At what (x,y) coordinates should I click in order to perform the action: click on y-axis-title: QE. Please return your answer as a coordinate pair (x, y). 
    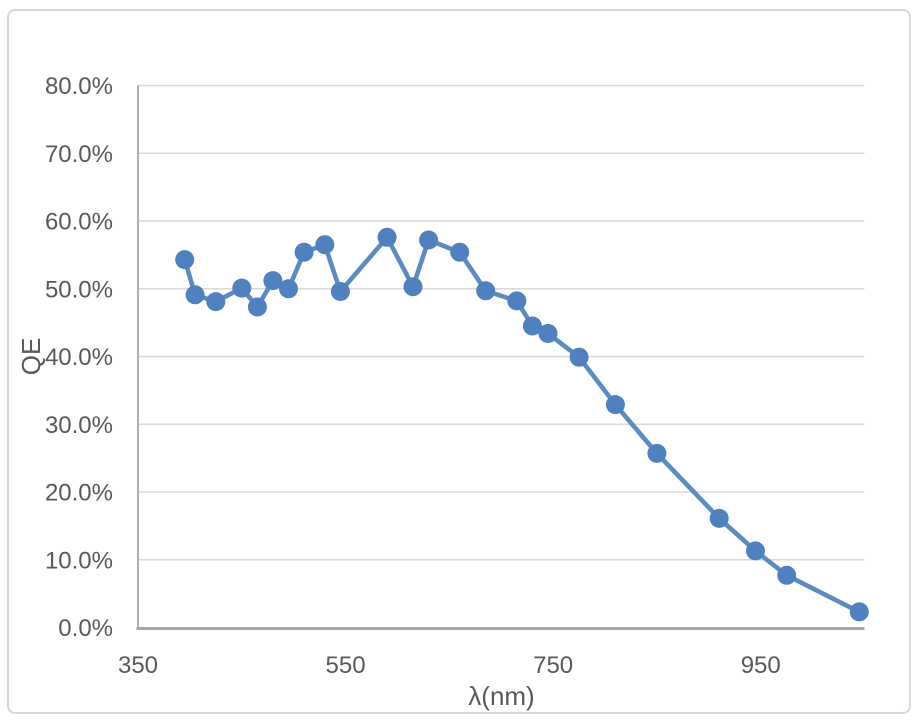
    Looking at the image, I should click on (31, 357).